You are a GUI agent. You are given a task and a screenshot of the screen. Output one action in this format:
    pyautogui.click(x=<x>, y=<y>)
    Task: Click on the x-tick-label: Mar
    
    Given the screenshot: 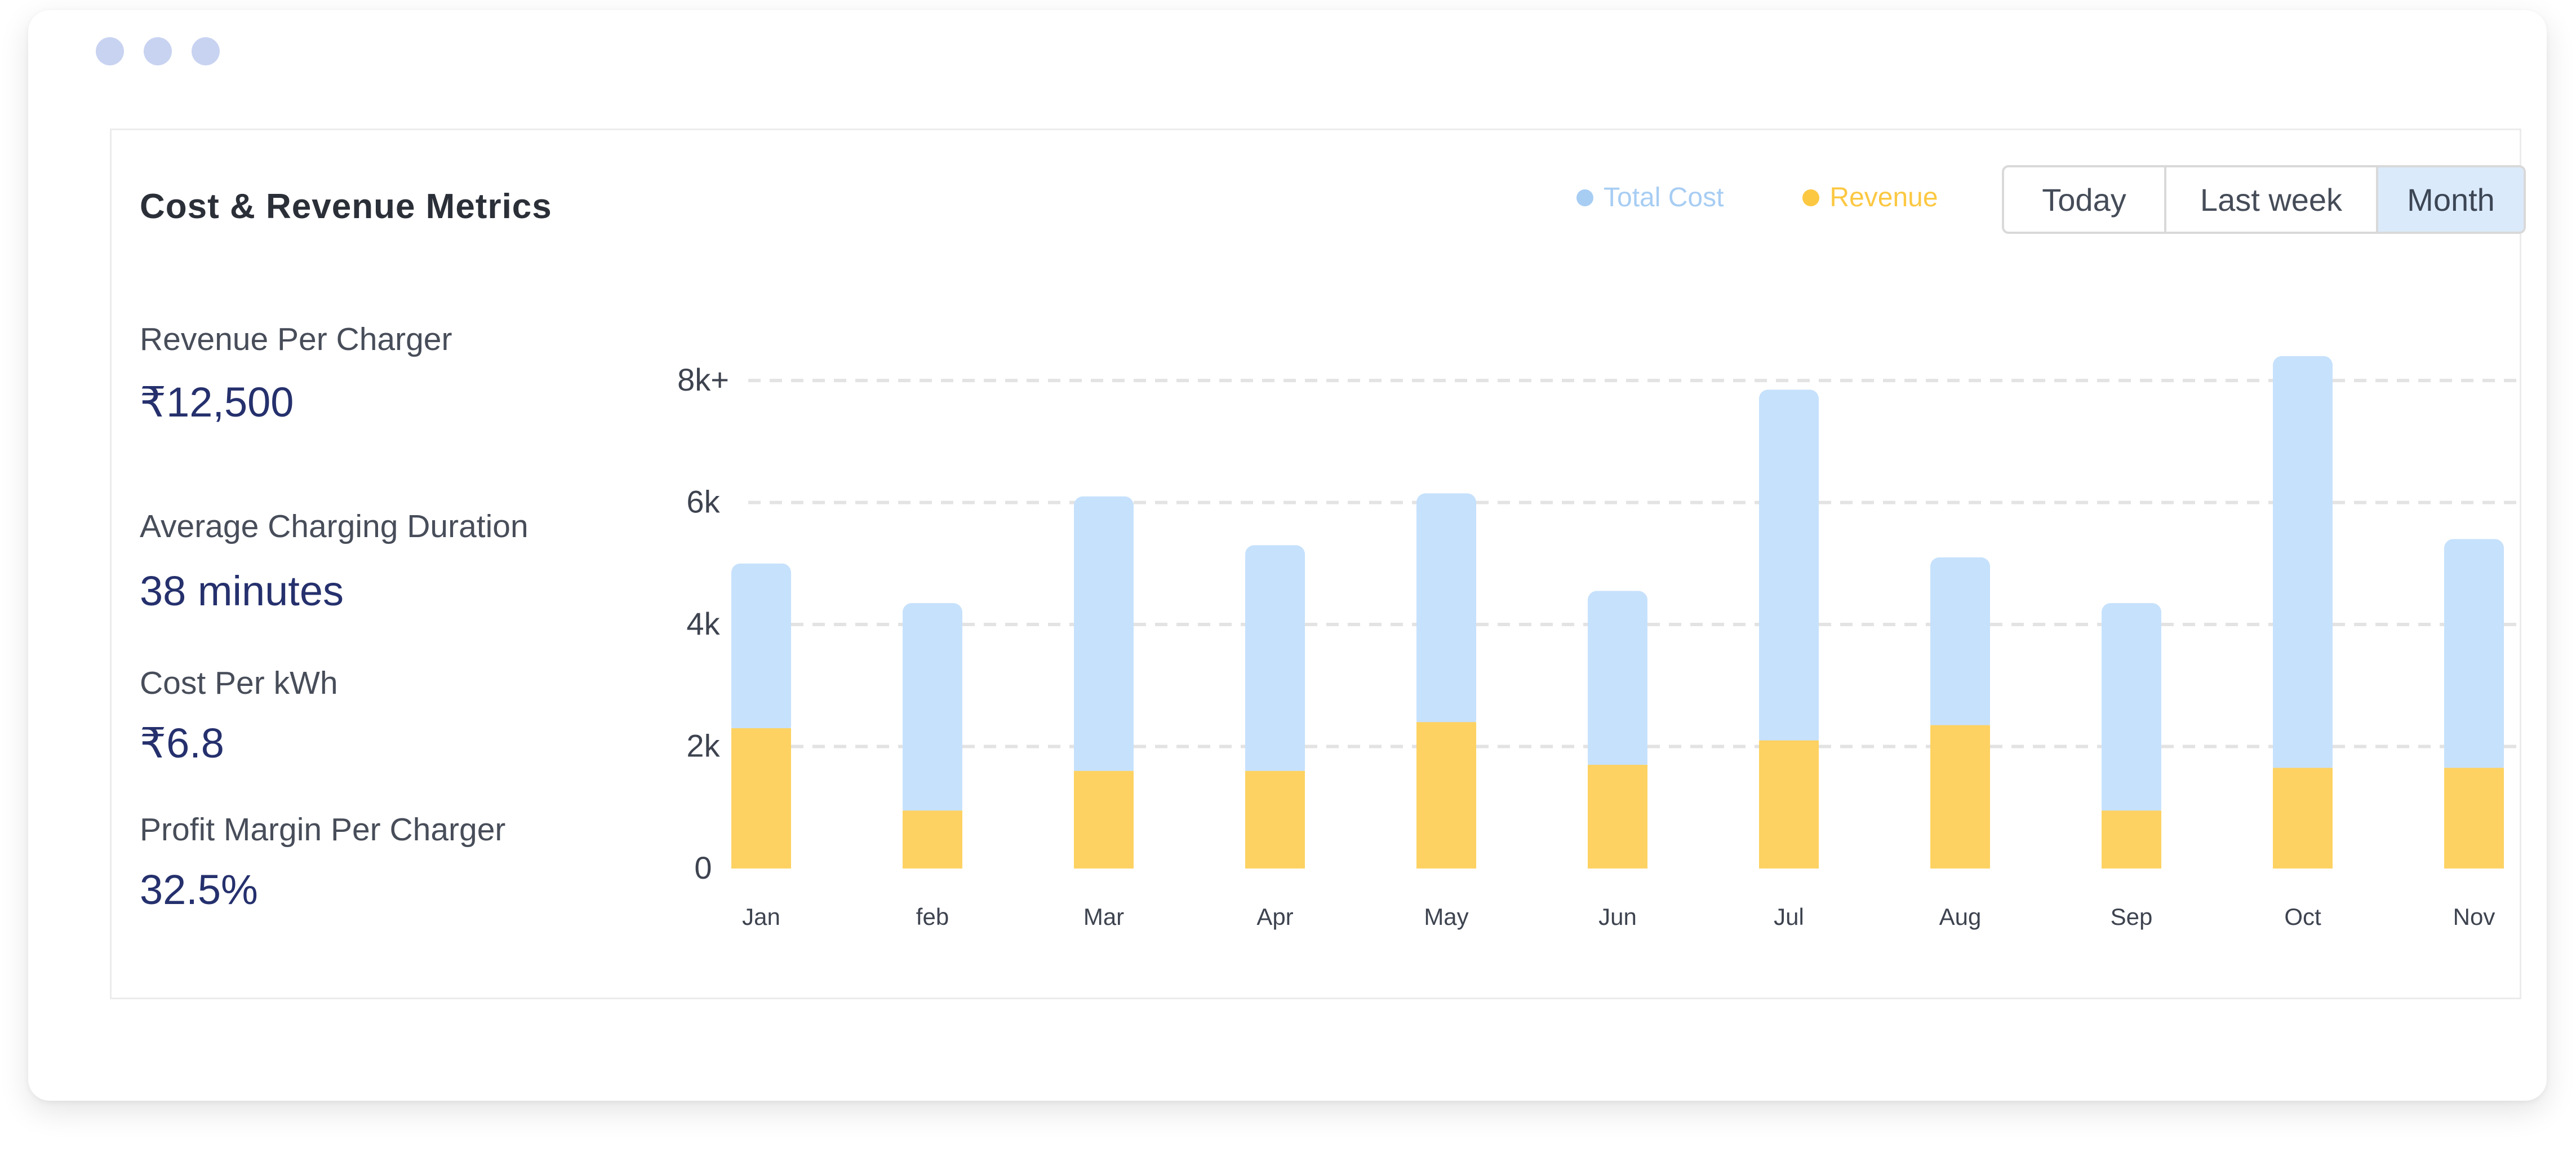 What is the action you would take?
    pyautogui.click(x=1103, y=916)
    